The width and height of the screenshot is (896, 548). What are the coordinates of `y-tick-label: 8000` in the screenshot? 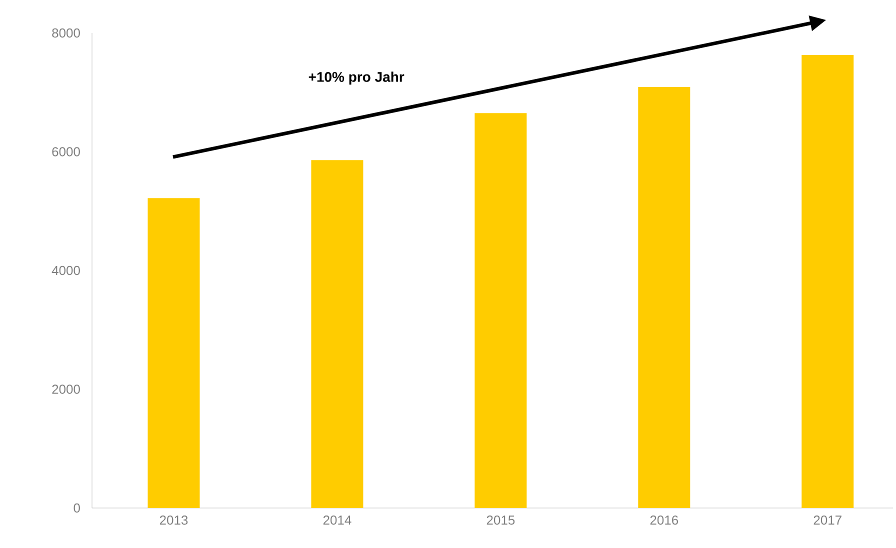 It's located at (66, 33).